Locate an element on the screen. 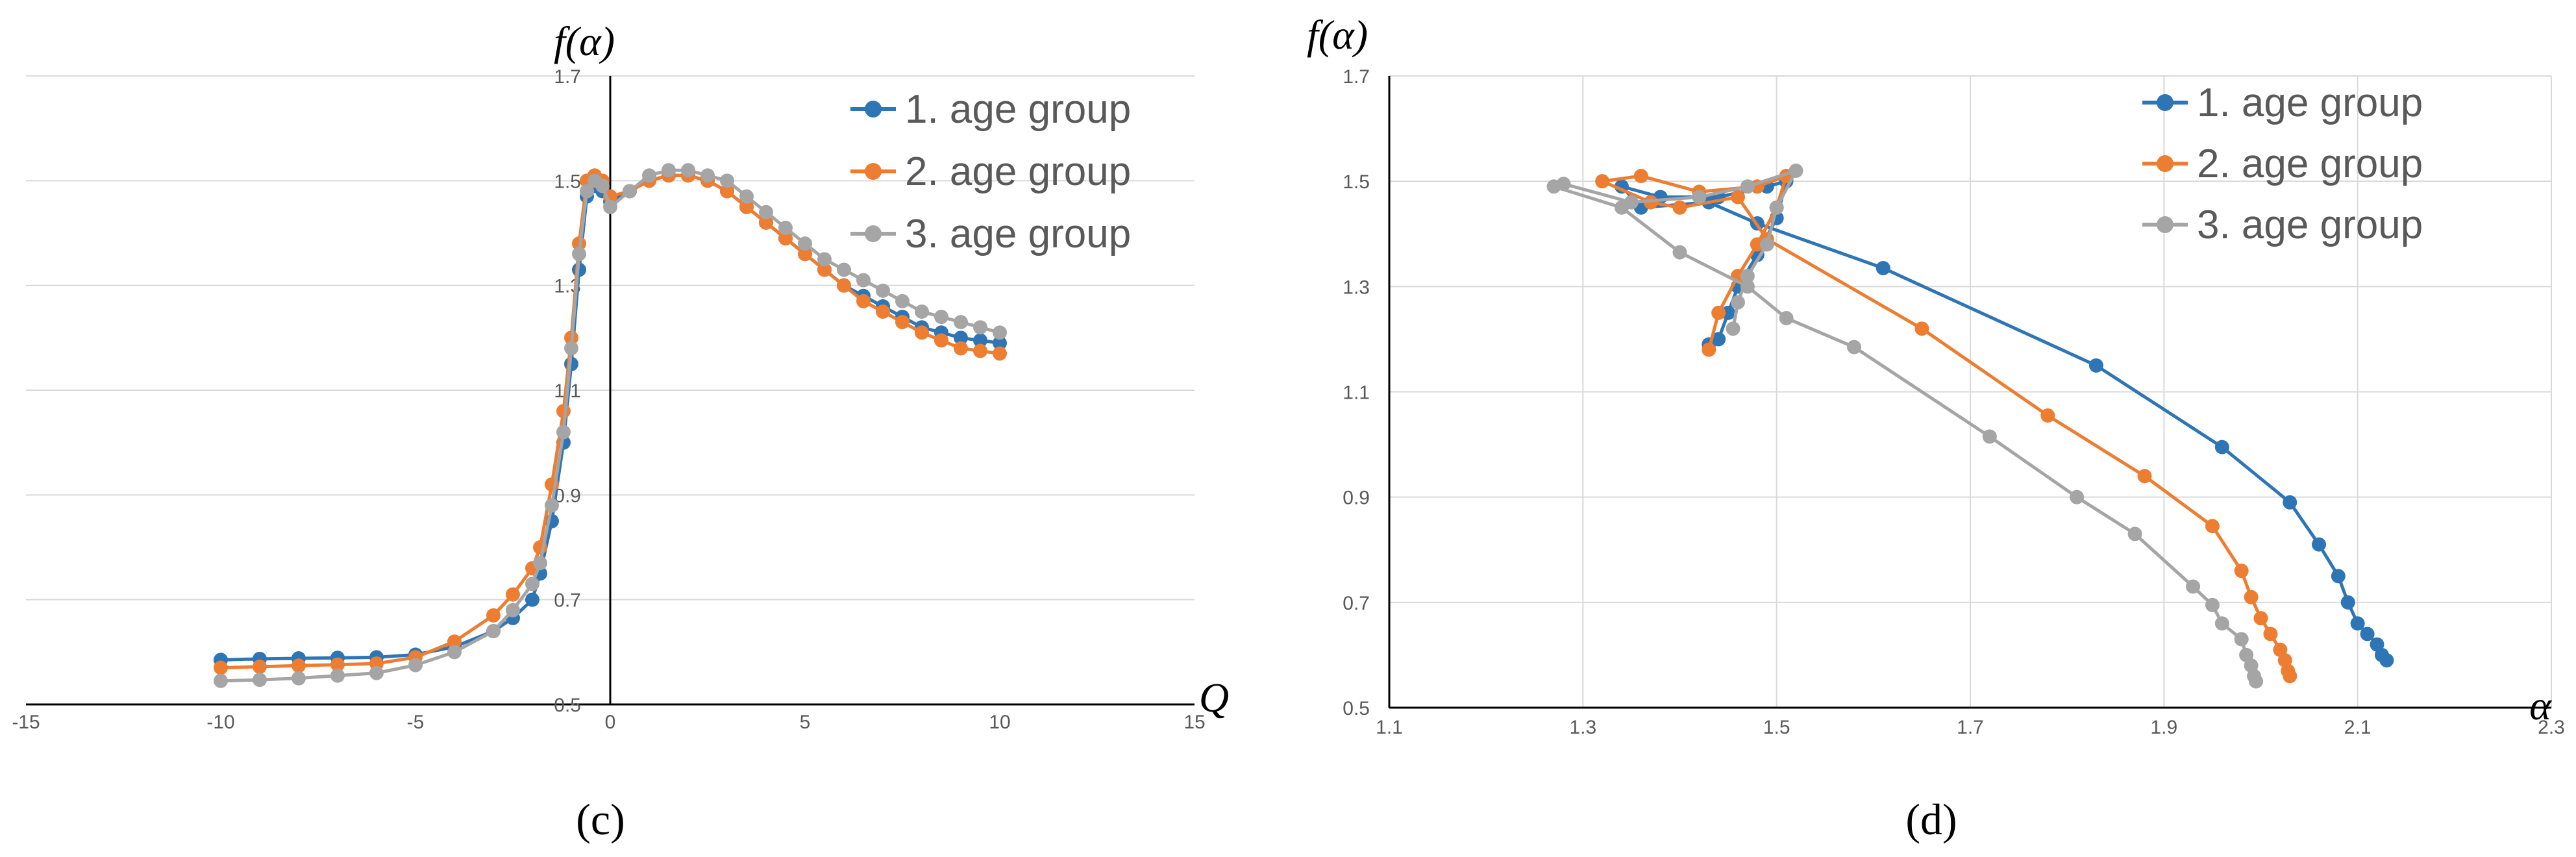 The width and height of the screenshot is (2576, 857). chart-1-y-tick-label: 1.5 is located at coordinates (1356, 182).